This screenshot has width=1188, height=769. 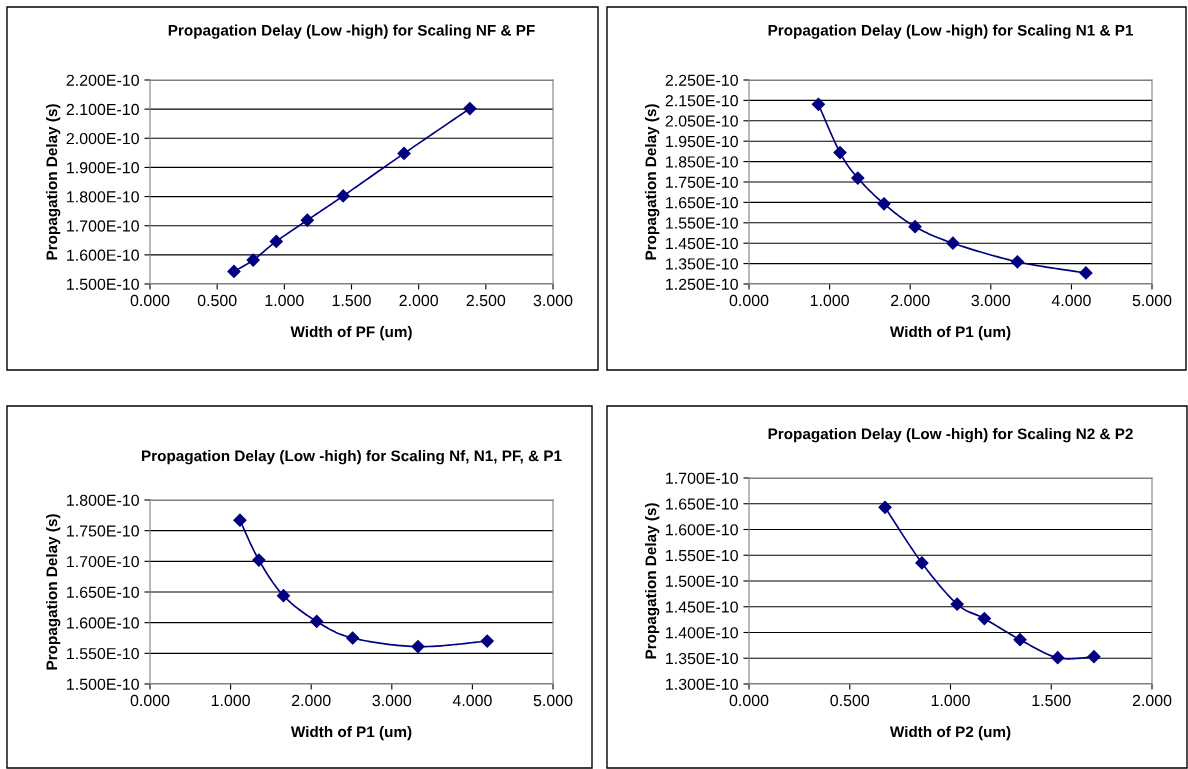 I want to click on y-tick-label: 2.050E-10, so click(x=701, y=121).